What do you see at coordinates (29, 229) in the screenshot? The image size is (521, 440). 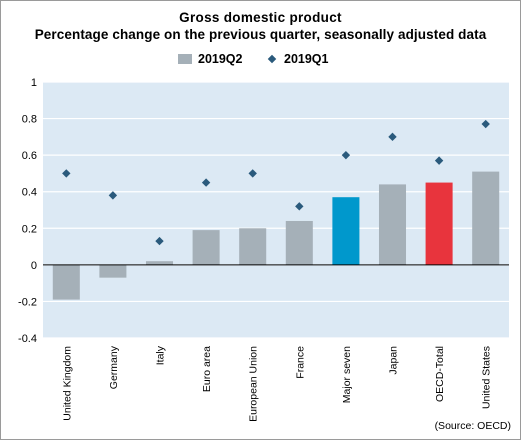 I see `y-tick-label: 0.2` at bounding box center [29, 229].